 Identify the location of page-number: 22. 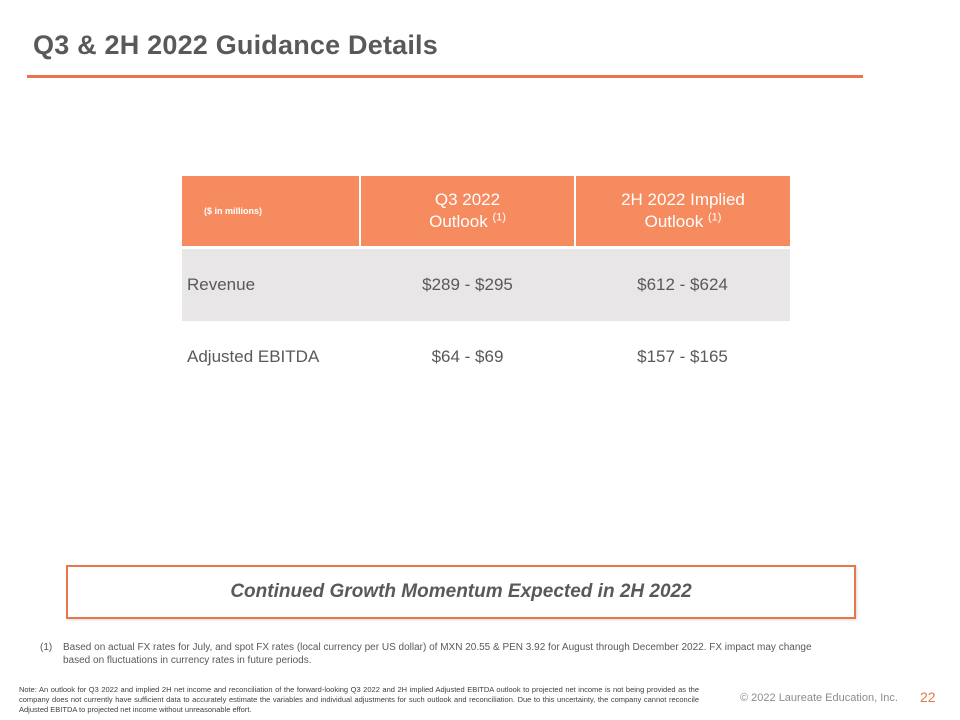
(928, 697).